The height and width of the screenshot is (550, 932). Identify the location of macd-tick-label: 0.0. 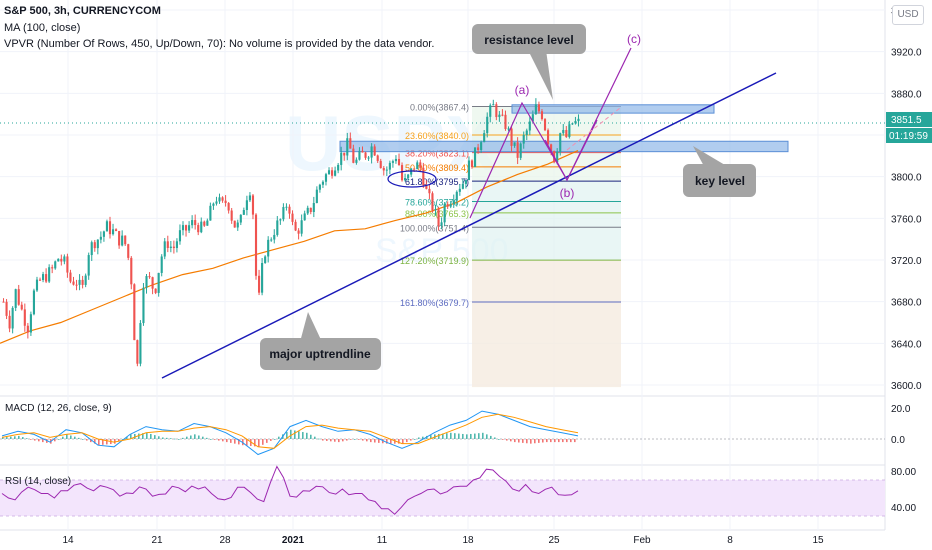
(898, 440).